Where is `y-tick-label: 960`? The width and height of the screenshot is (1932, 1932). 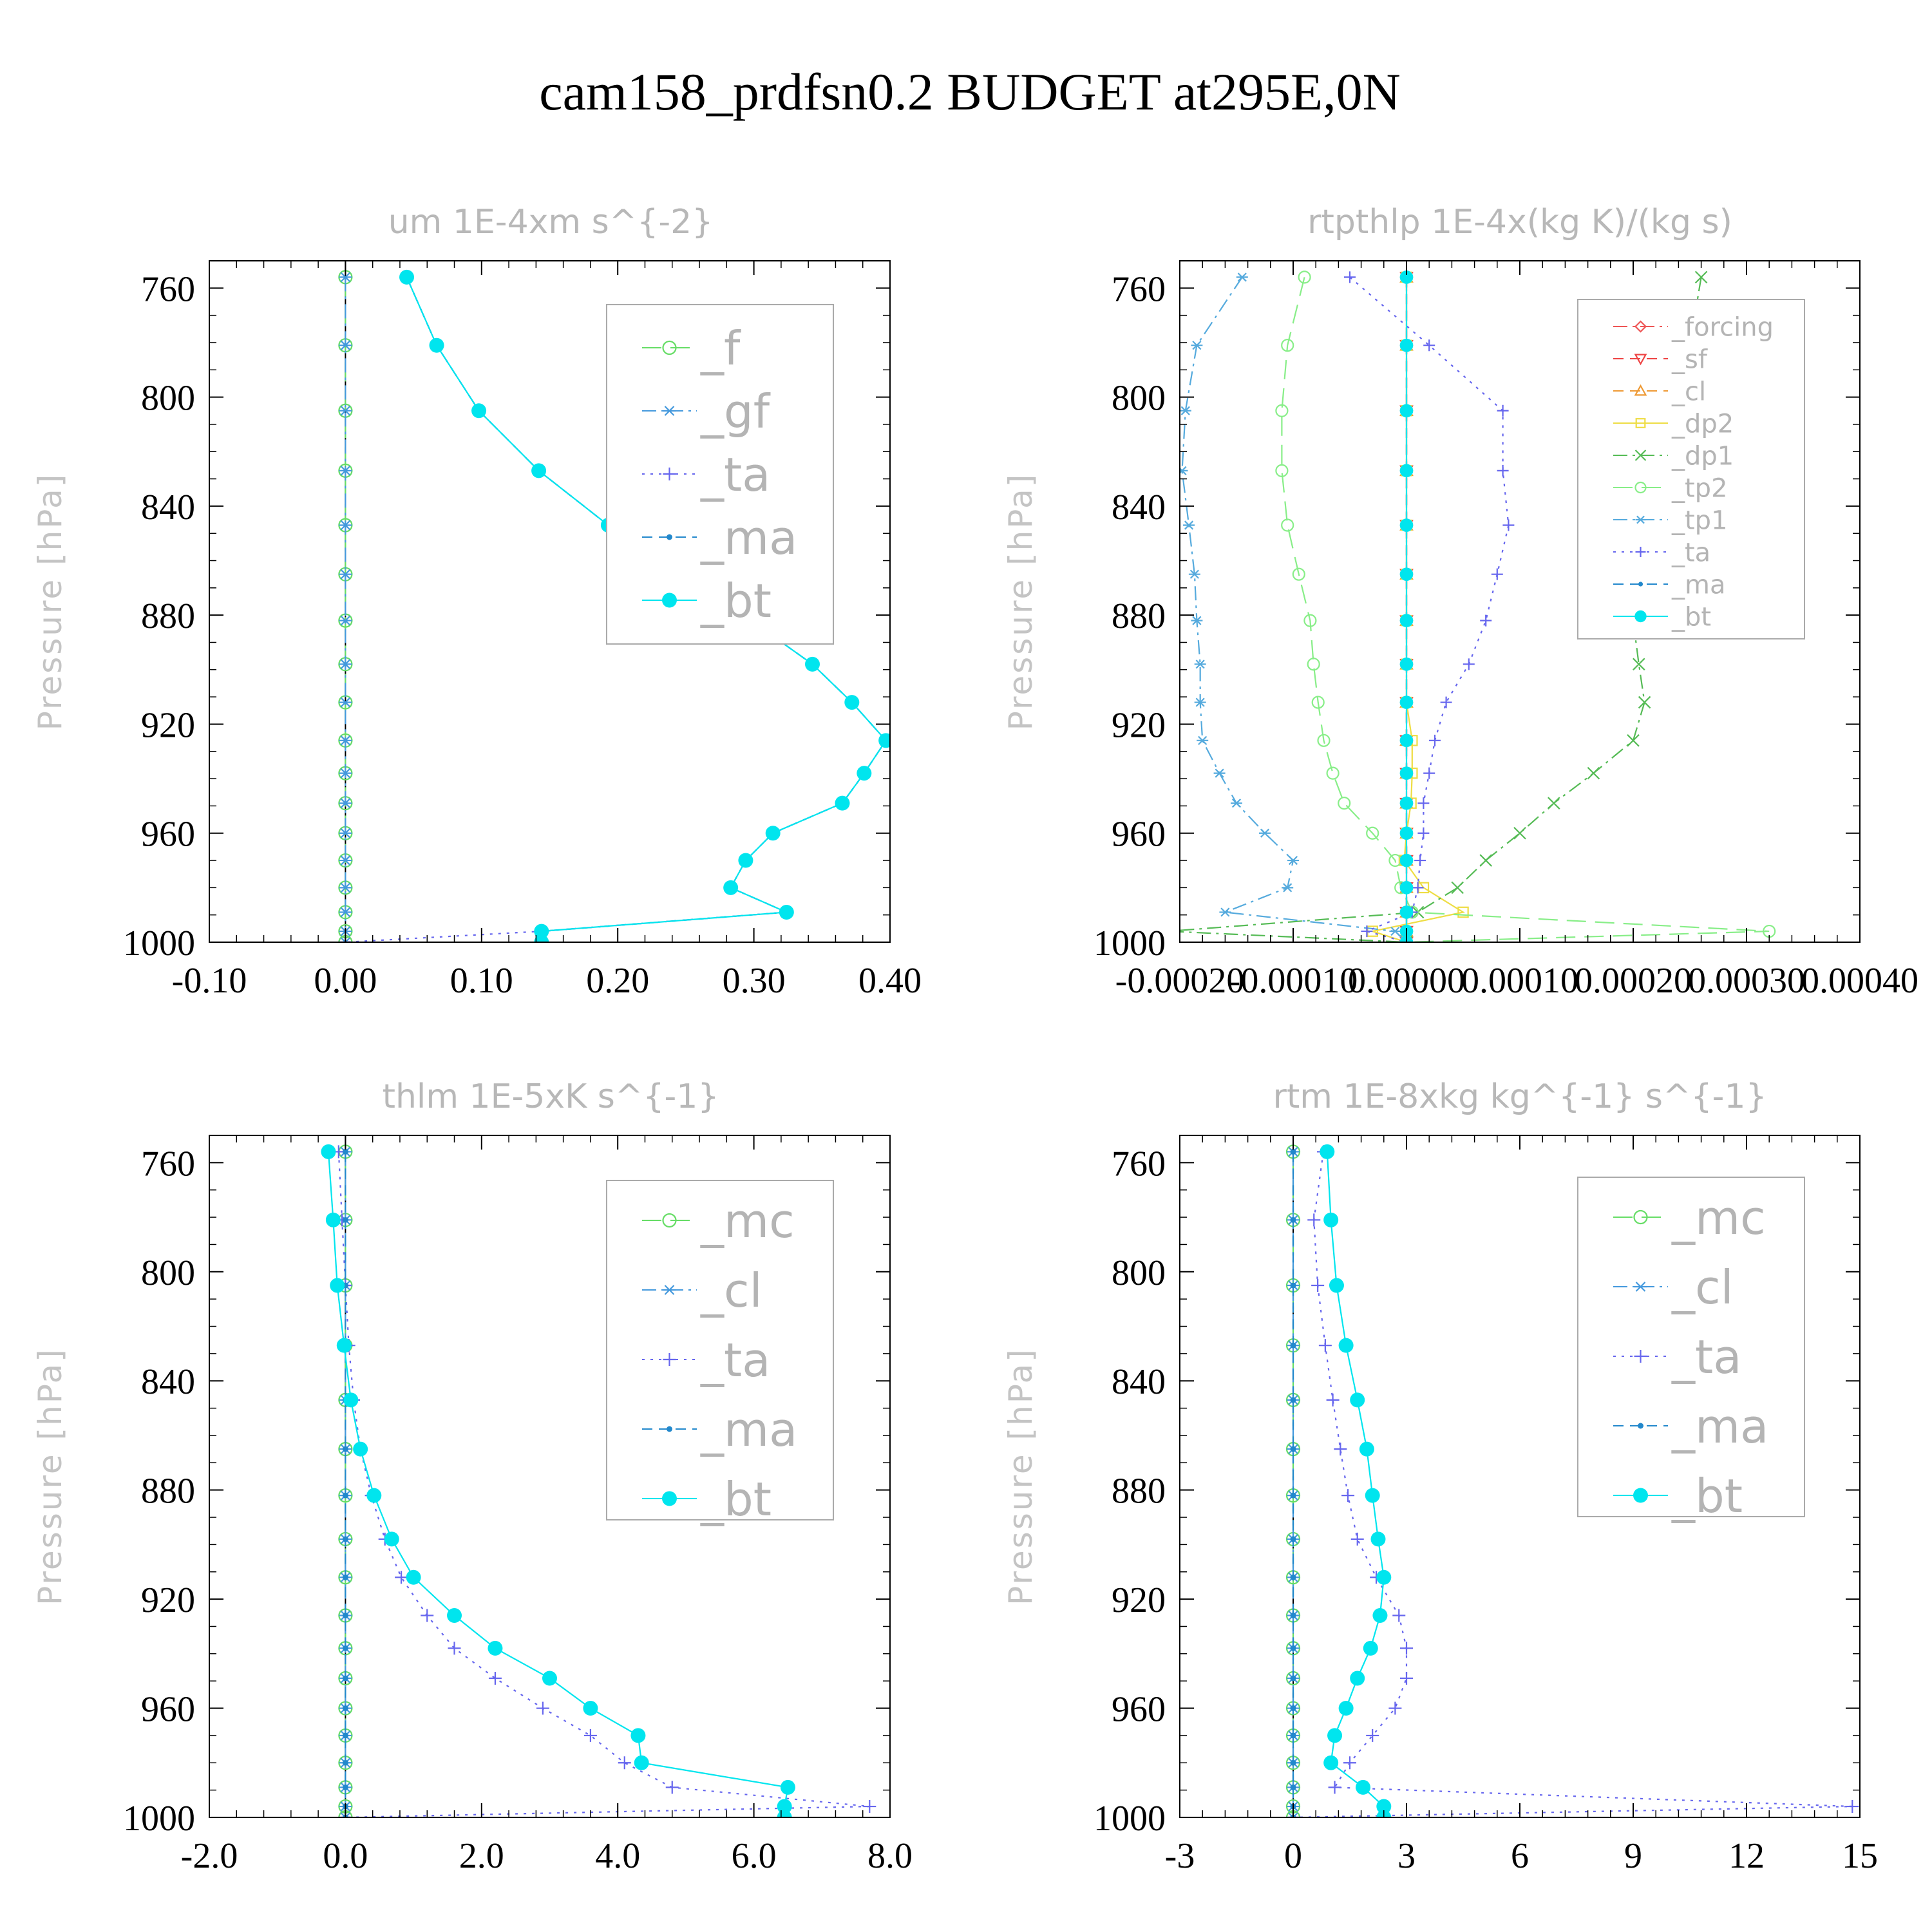
y-tick-label: 960 is located at coordinates (168, 835).